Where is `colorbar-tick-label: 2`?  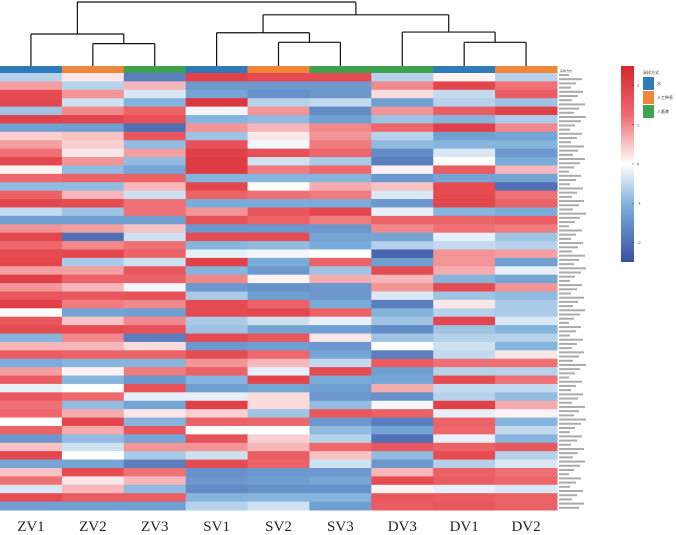
colorbar-tick-label: 2 is located at coordinates (638, 85).